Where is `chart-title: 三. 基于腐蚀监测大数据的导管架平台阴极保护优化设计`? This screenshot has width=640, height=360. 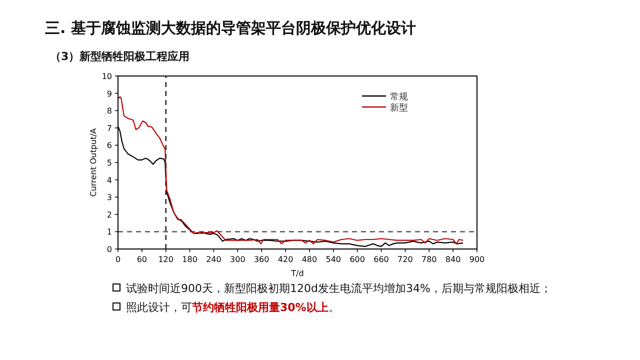
chart-title: 三. 基于腐蚀监测大数据的导管架平台阴极保护优化设计 is located at coordinates (230, 28).